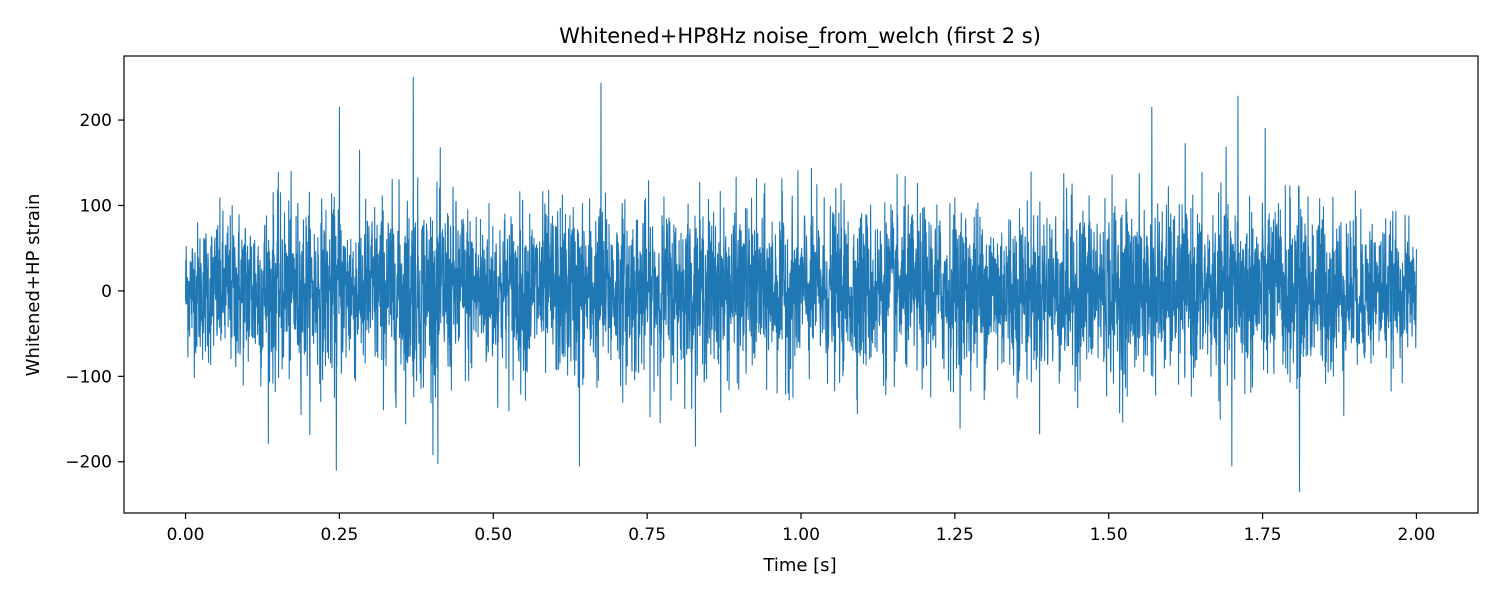 The width and height of the screenshot is (1500, 605). I want to click on x-axis: 0.00 0.25 0.50 0.75 1.00 1.25 1.50 1.75 2.00, so click(801, 529).